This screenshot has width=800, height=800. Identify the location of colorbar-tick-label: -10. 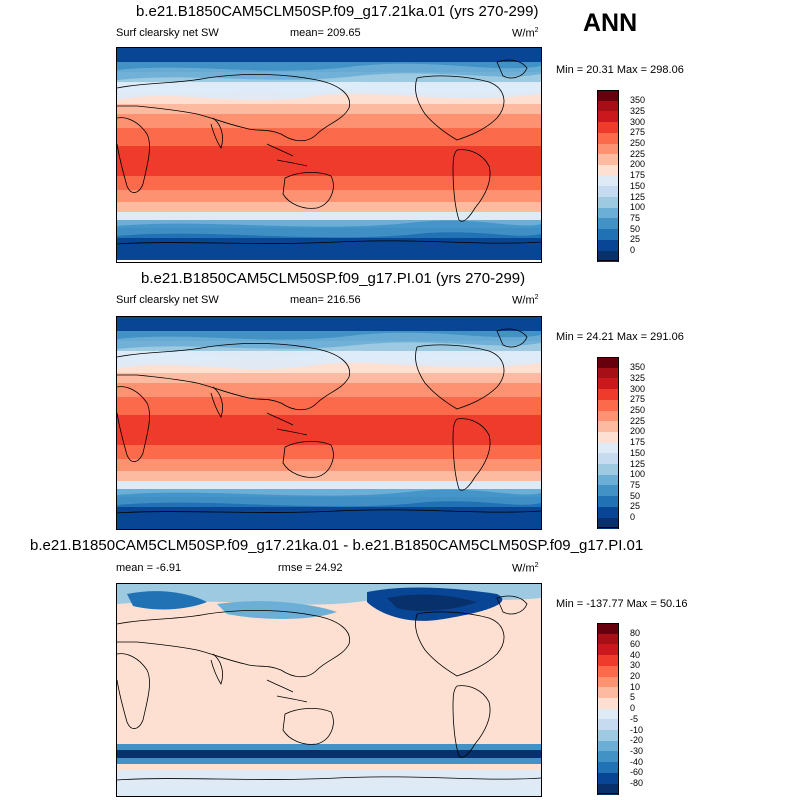
(637, 729).